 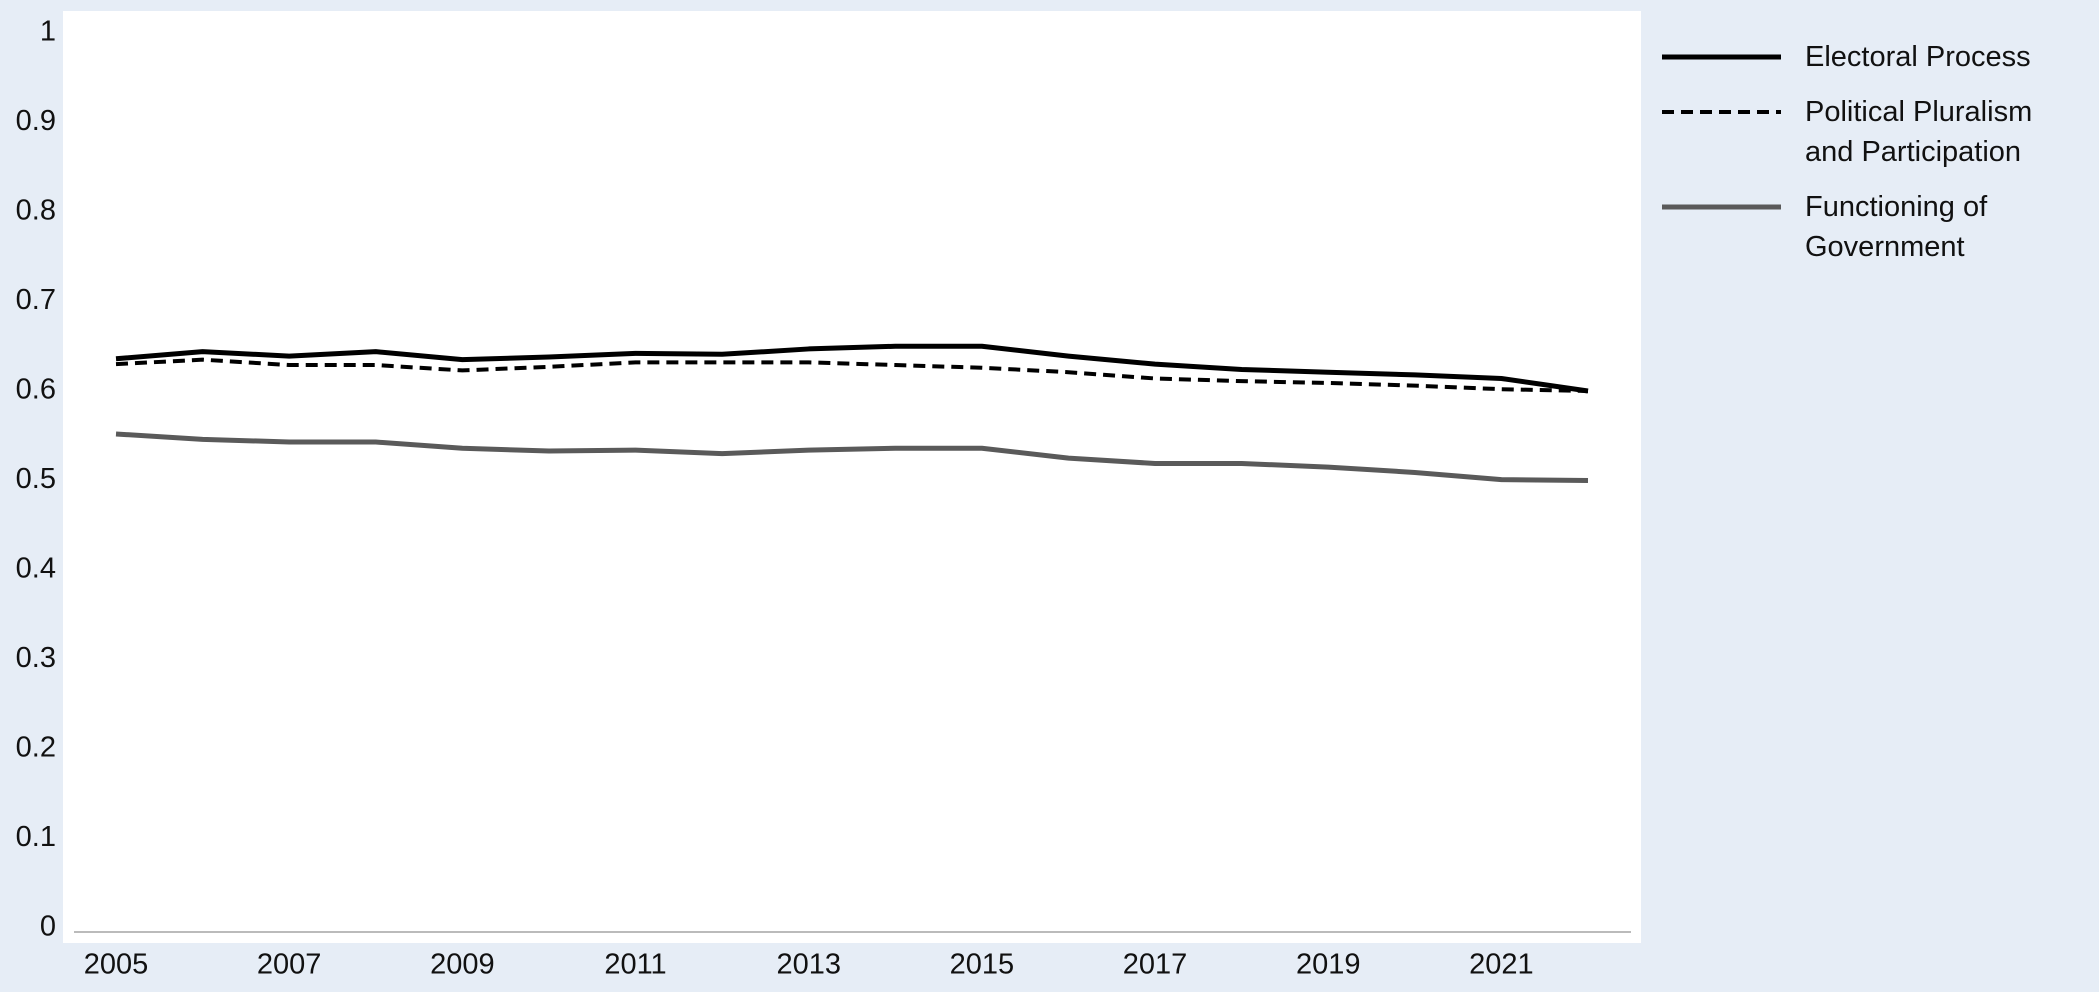 I want to click on y-tick-label: 0.2, so click(x=36, y=748).